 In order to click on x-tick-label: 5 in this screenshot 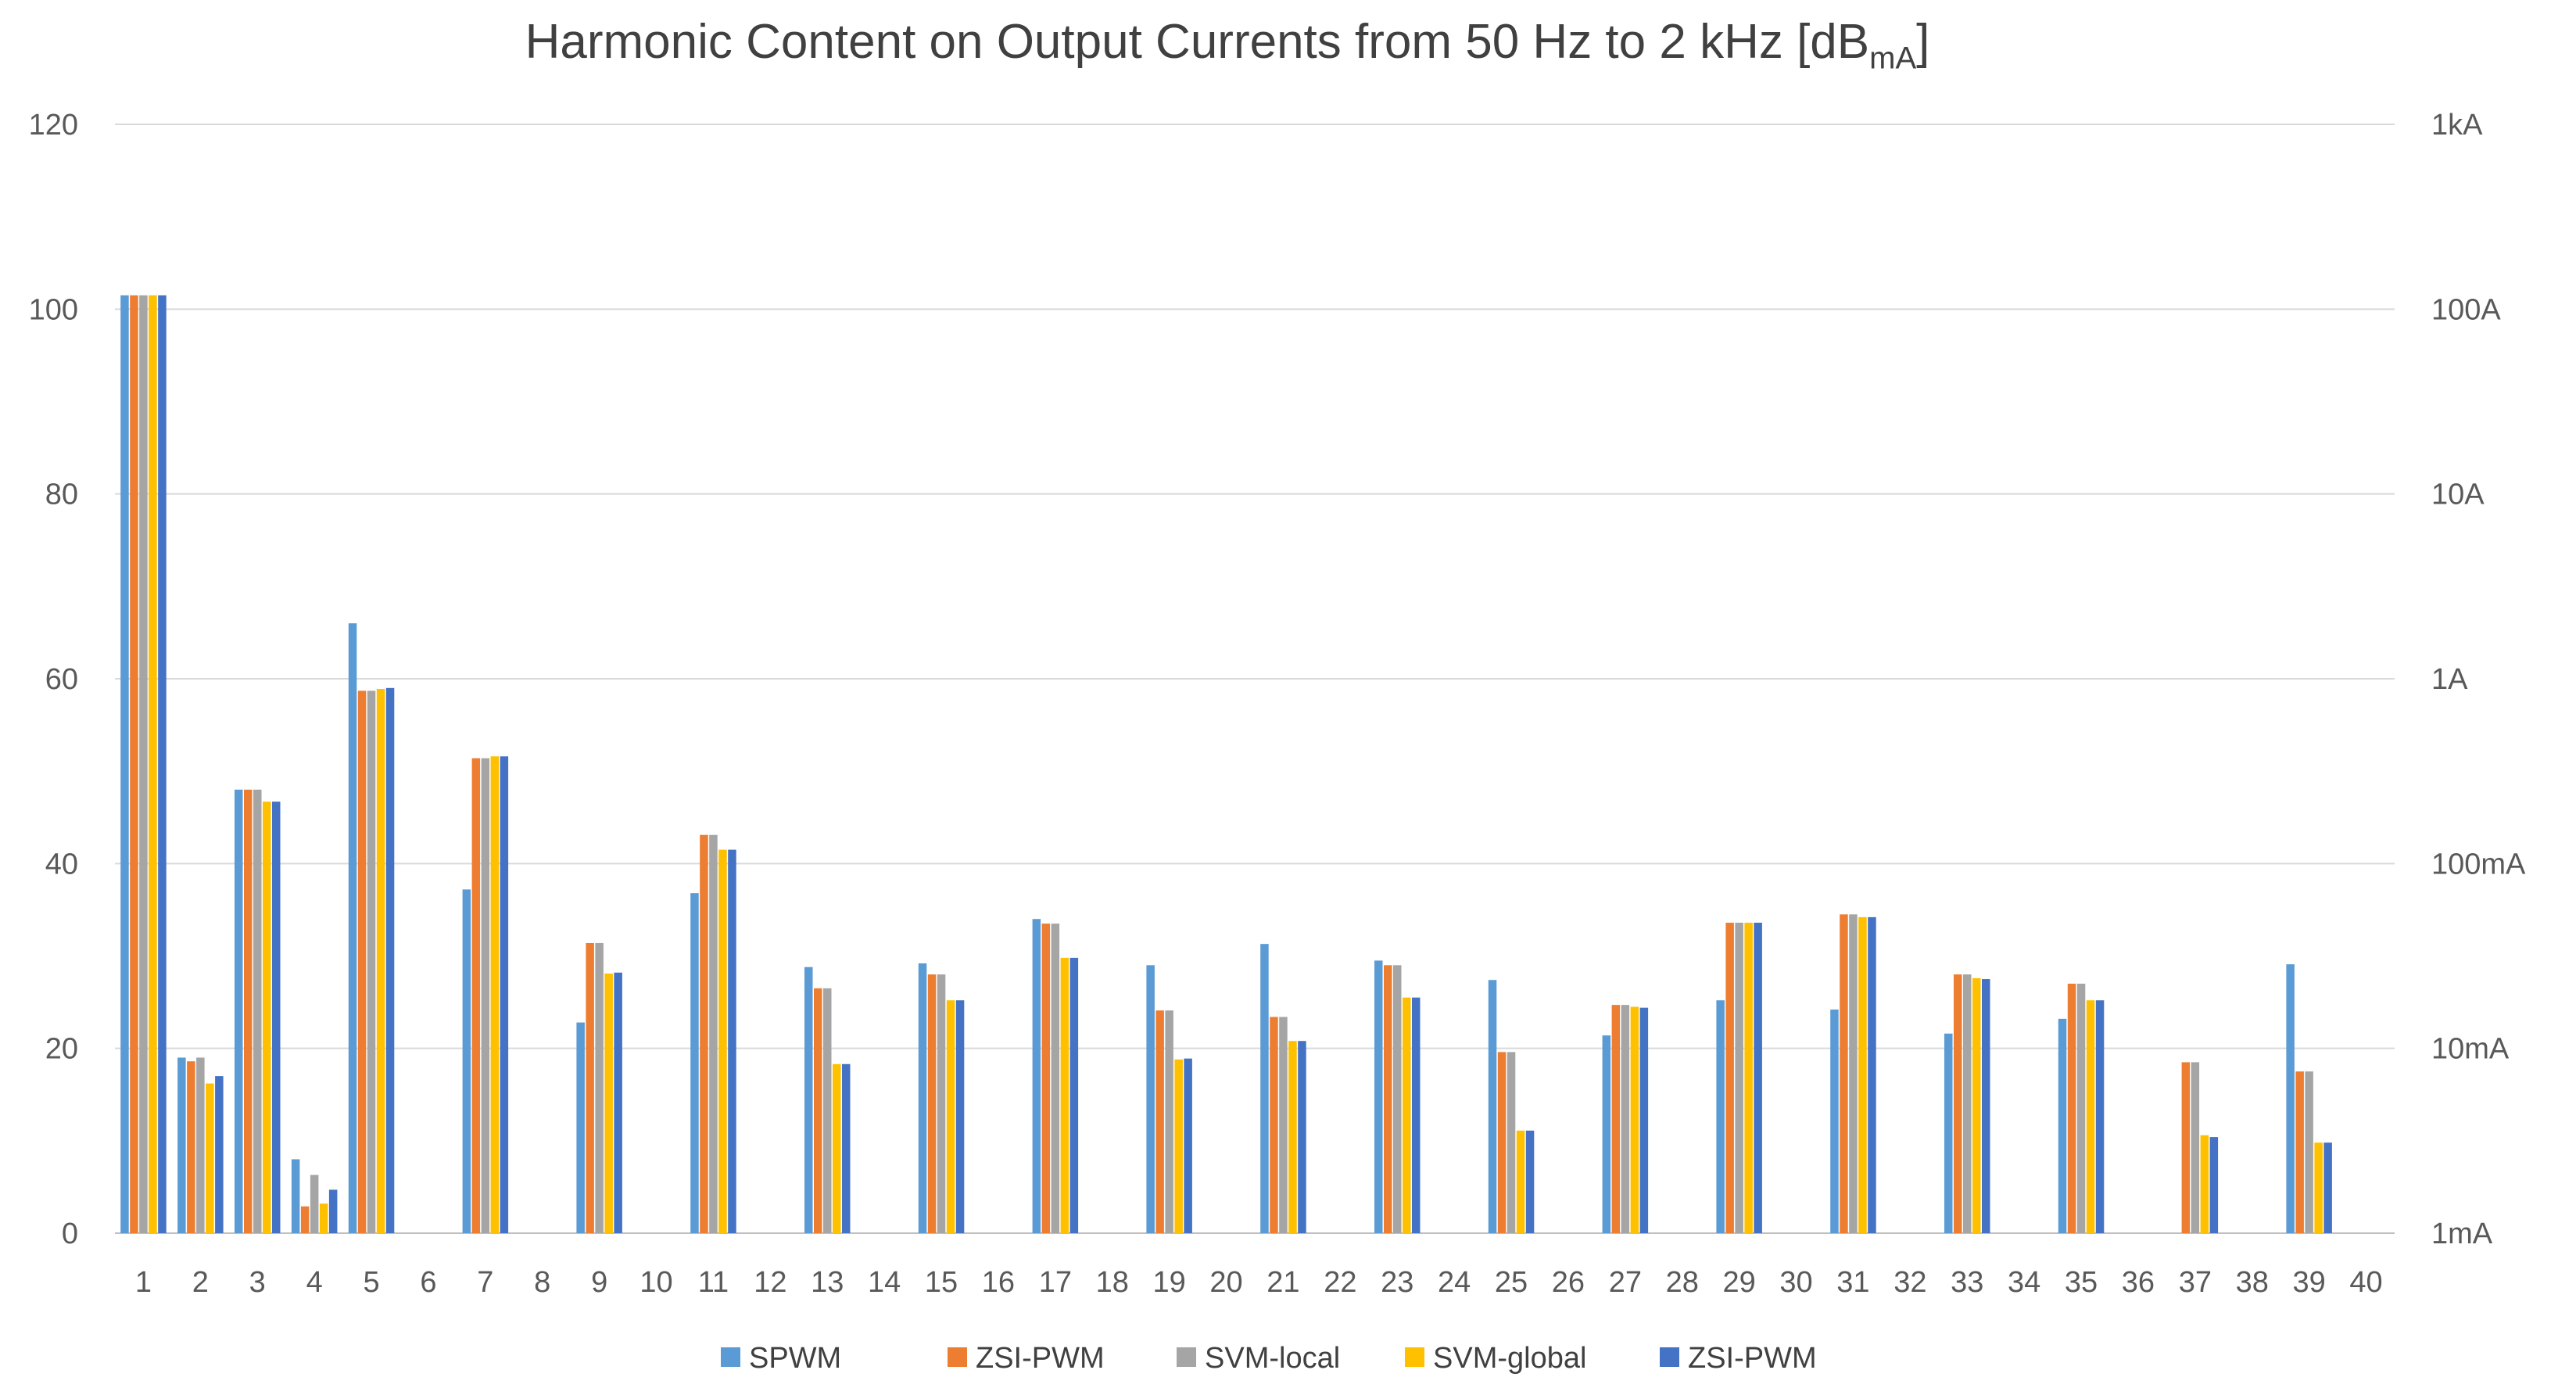, I will do `click(371, 1282)`.